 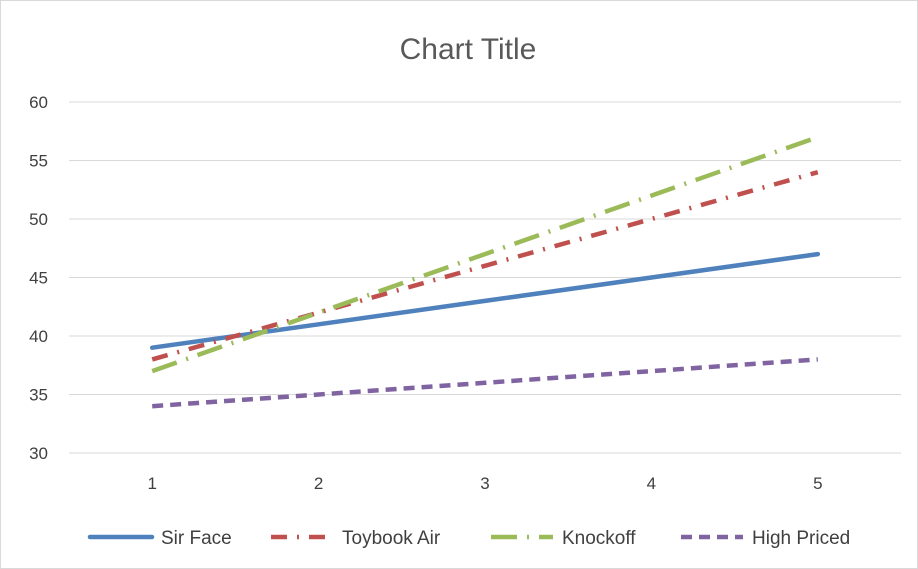 I want to click on series-line, so click(x=485, y=383).